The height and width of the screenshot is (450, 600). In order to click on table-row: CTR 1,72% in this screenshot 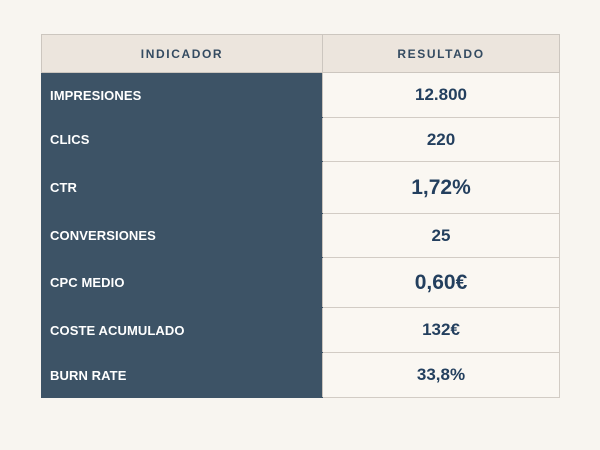, I will do `click(300, 187)`.